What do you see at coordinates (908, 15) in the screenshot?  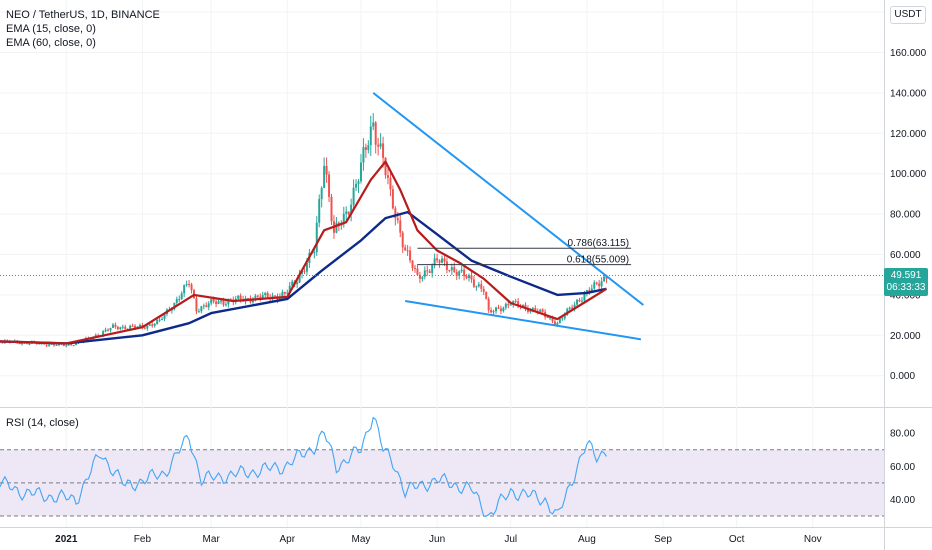 I see `currency-selector: USDT` at bounding box center [908, 15].